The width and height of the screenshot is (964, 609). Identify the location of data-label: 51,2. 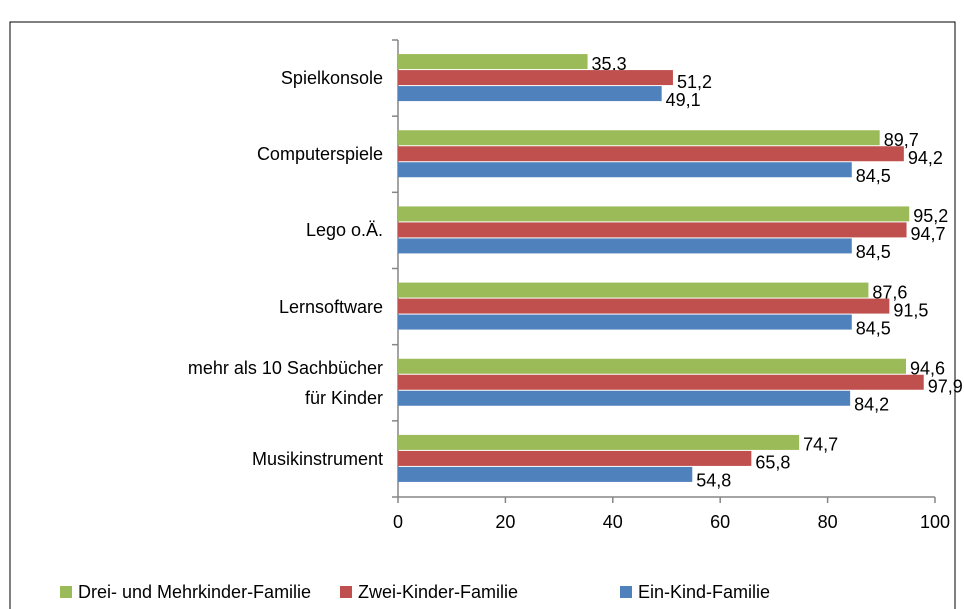
(694, 82).